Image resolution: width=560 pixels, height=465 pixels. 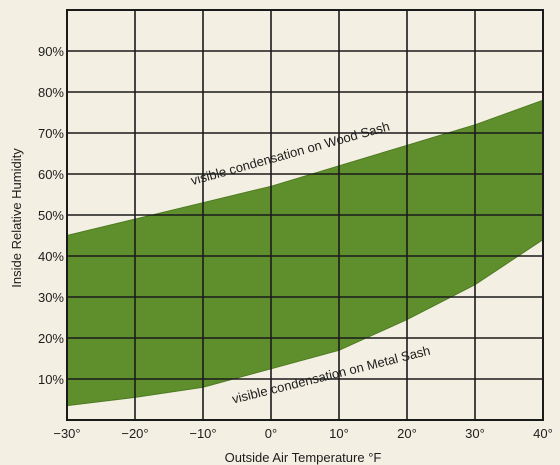 What do you see at coordinates (51, 174) in the screenshot?
I see `y-tick-label: 60%` at bounding box center [51, 174].